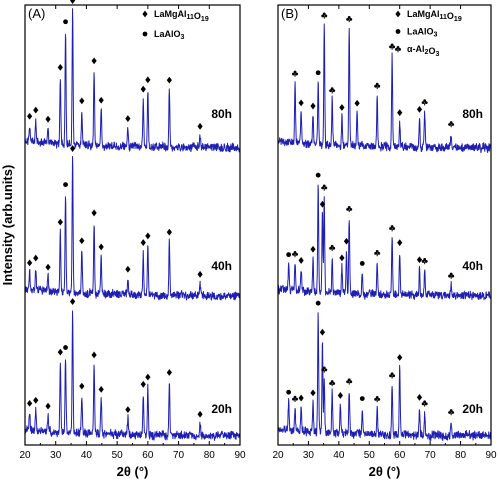  What do you see at coordinates (133, 471) in the screenshot?
I see `x-axis-title: 2θ (°)` at bounding box center [133, 471].